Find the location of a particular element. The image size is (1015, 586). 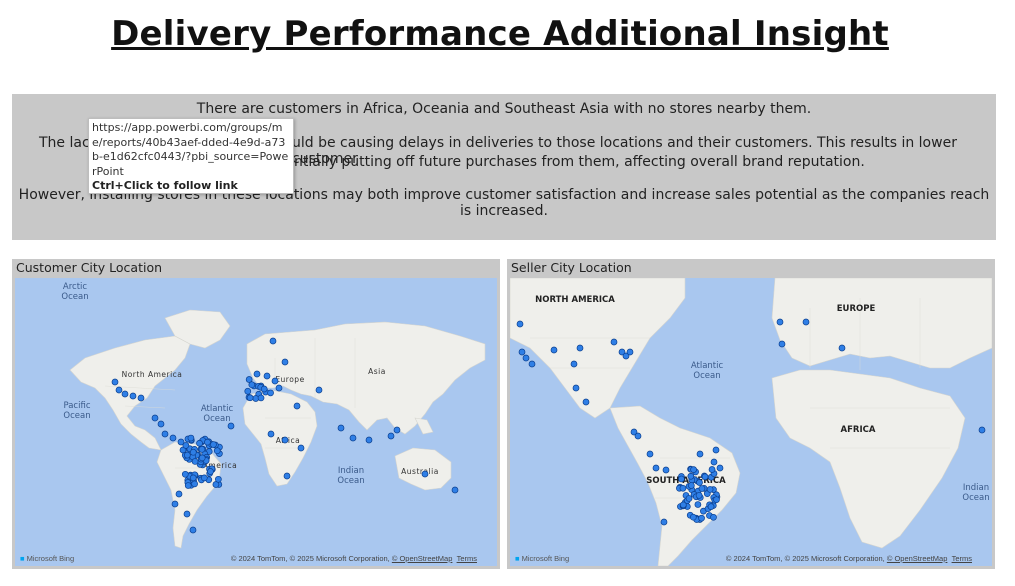

seller-osm-link: © OpenStreetMap is located at coordinates (917, 558).